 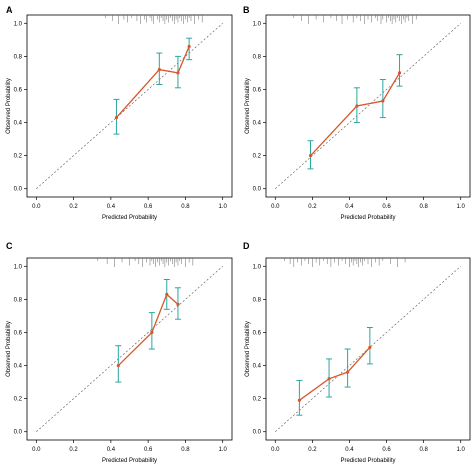 I want to click on panel-label: D, so click(x=246, y=246).